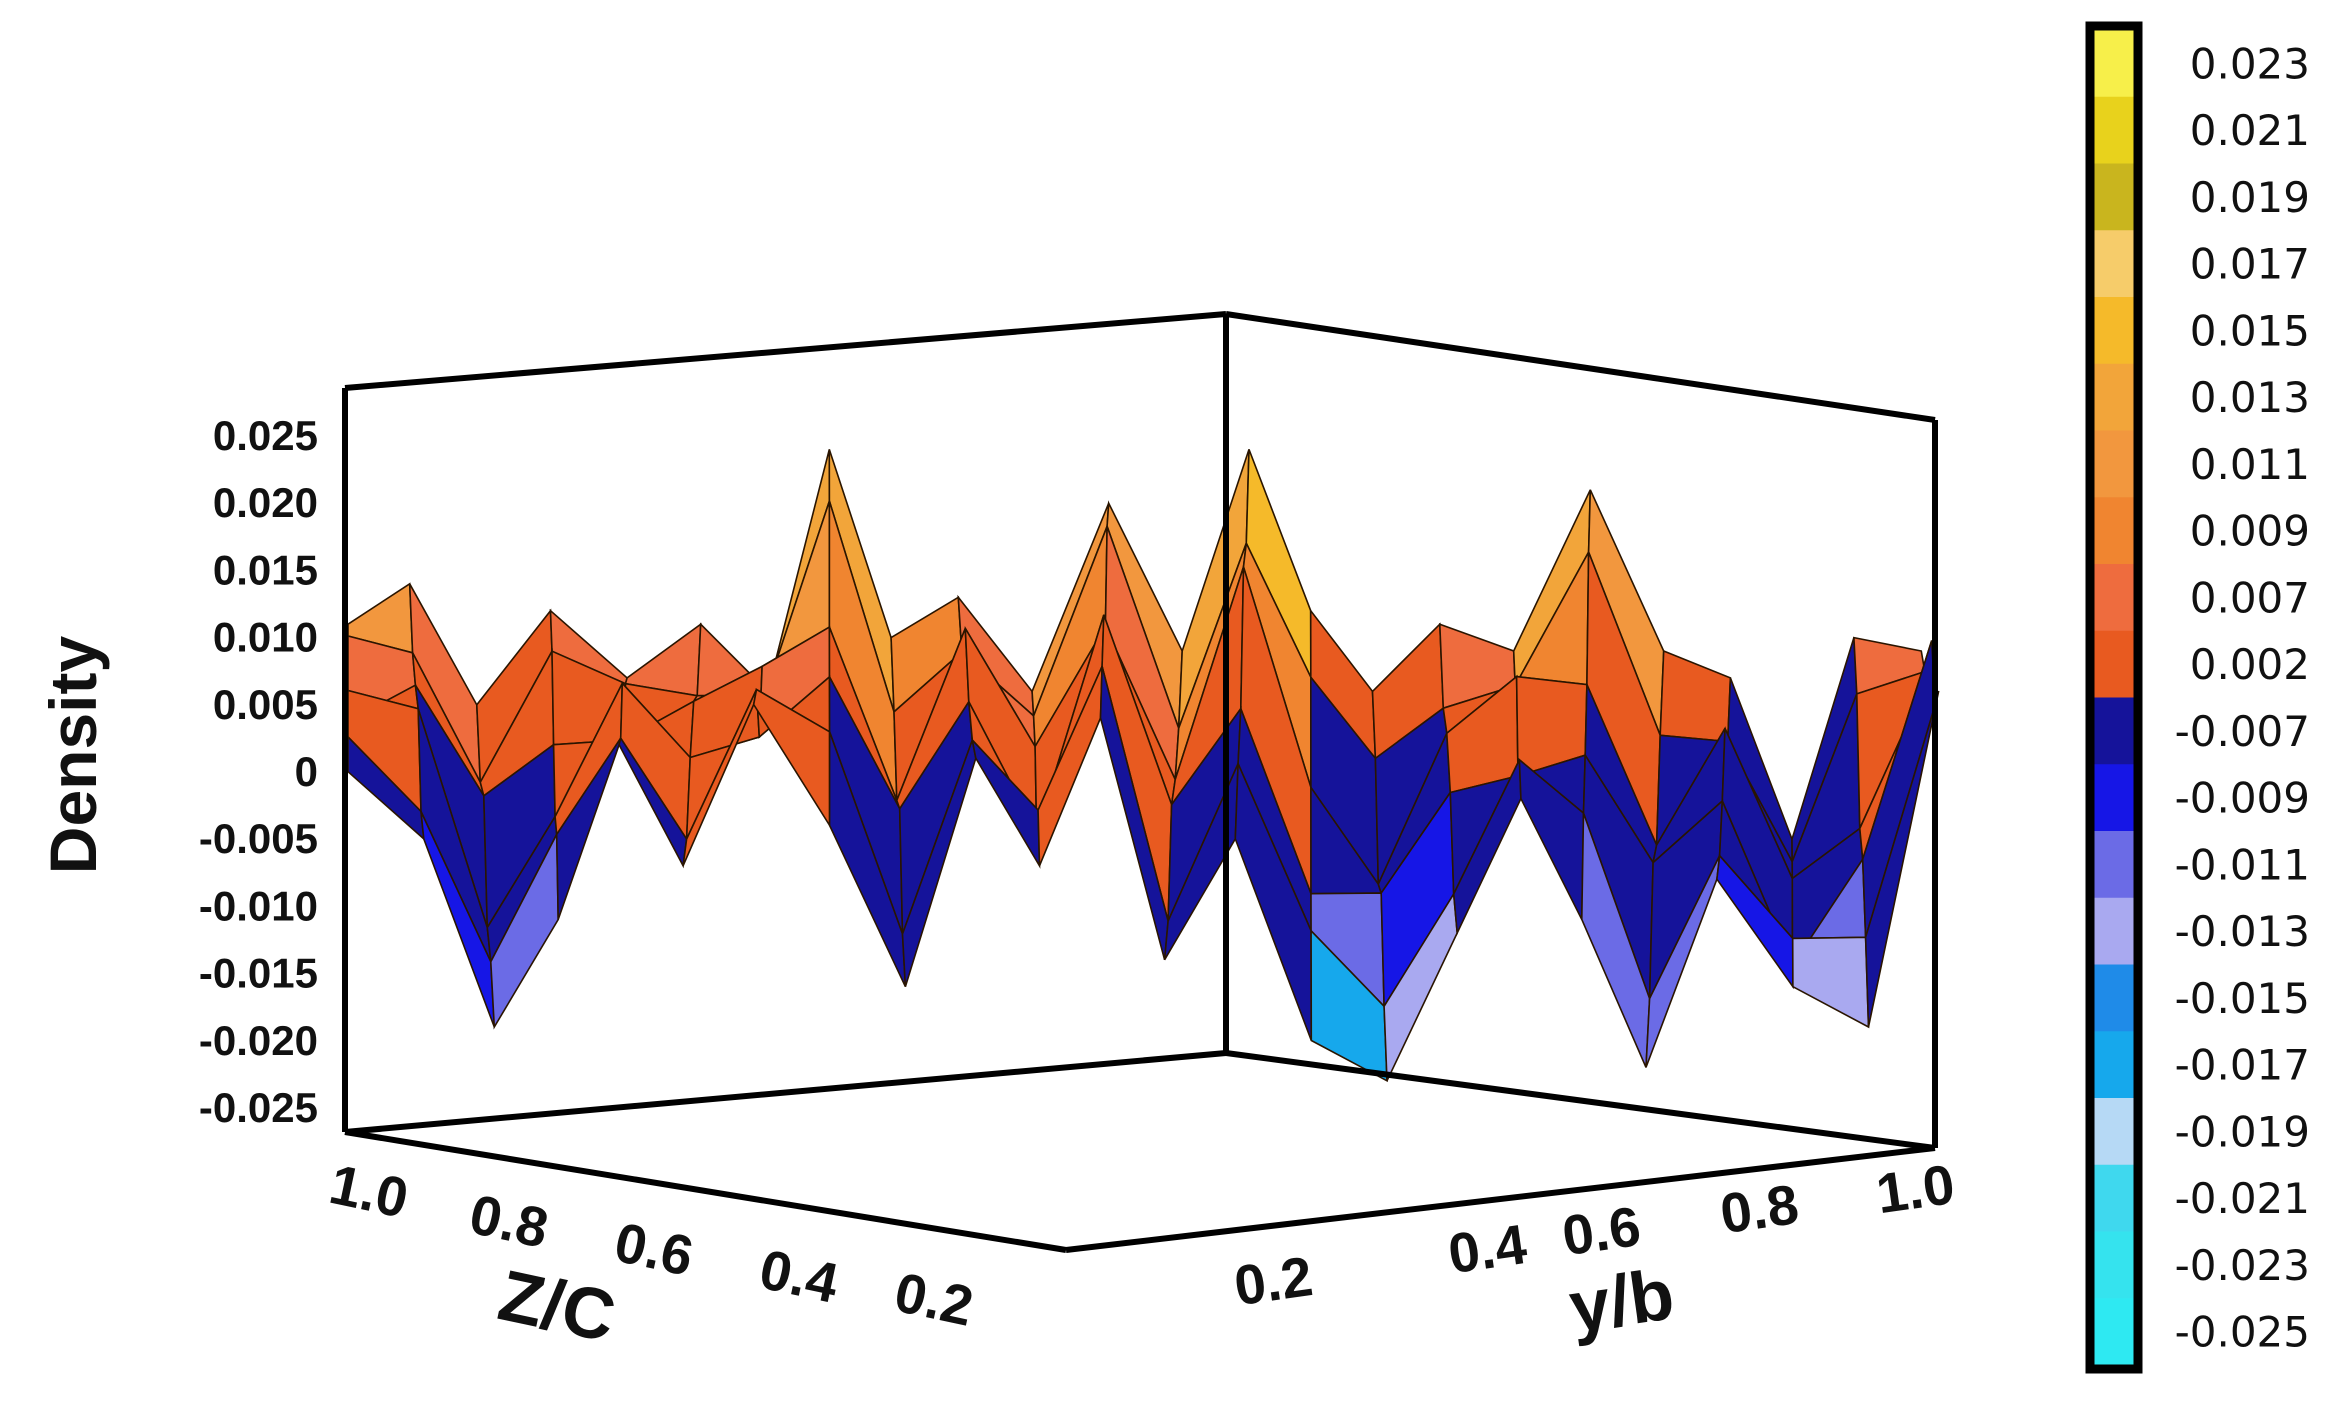  I want to click on z-tick-label: -0.025, so click(258, 1107).